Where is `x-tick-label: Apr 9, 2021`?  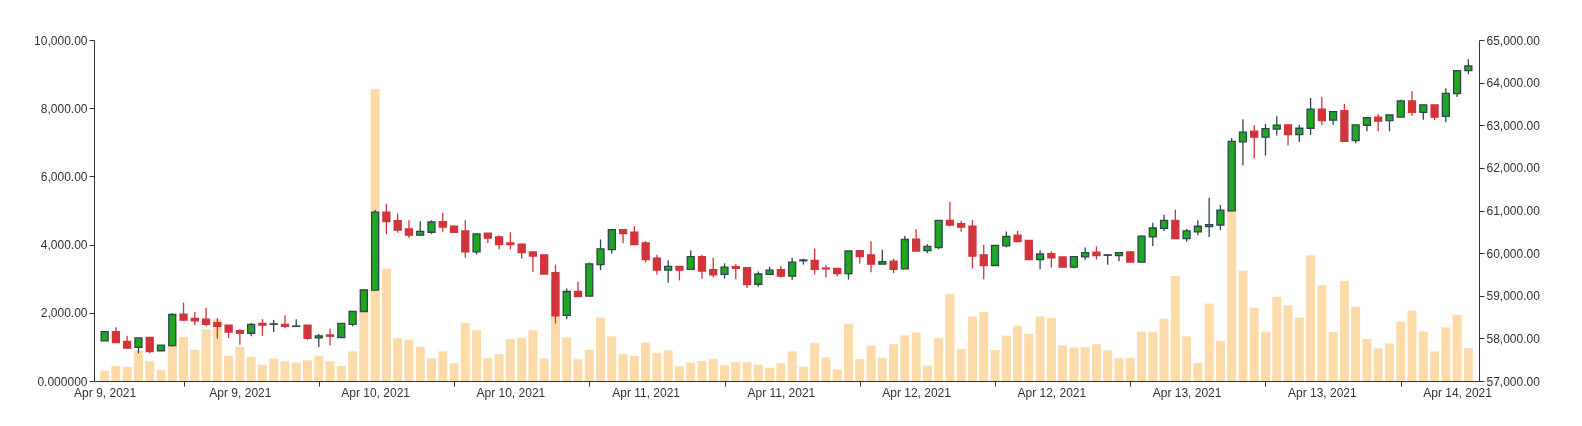 x-tick-label: Apr 9, 2021 is located at coordinates (240, 392).